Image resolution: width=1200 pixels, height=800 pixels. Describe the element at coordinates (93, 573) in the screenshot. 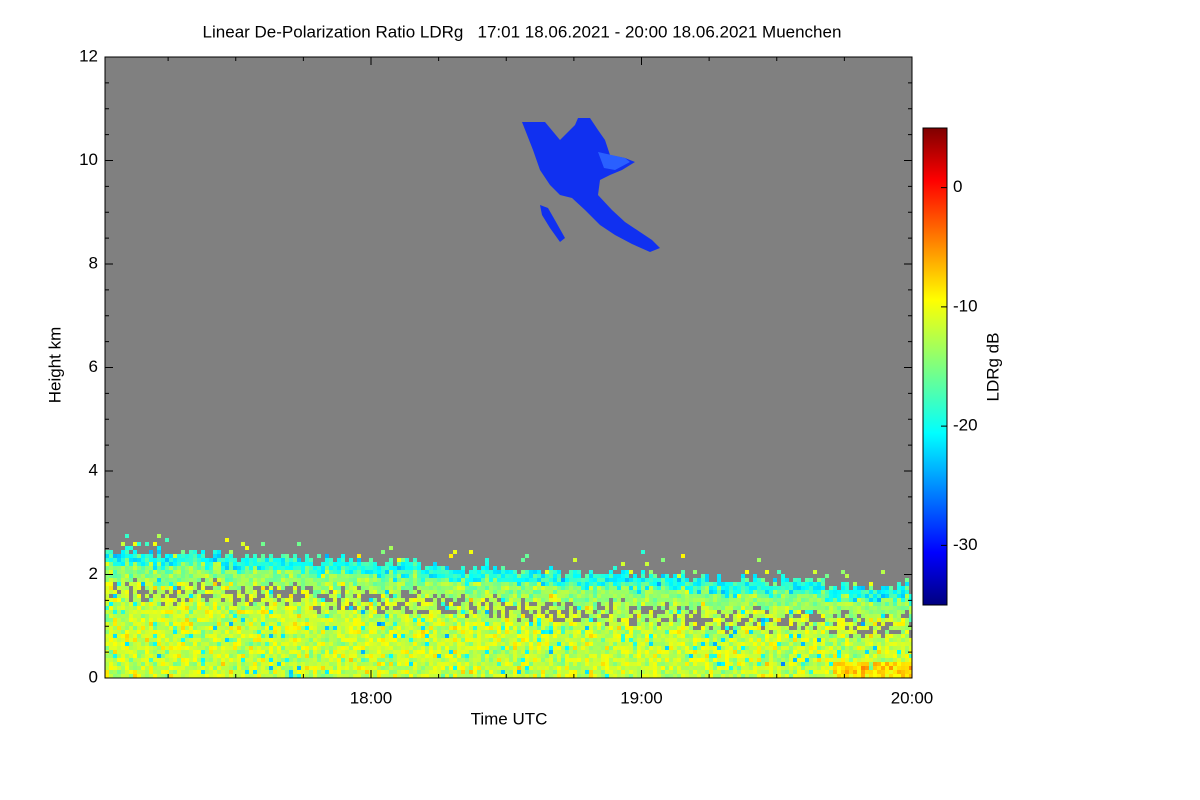

I see `y-tick-label: 2` at that location.